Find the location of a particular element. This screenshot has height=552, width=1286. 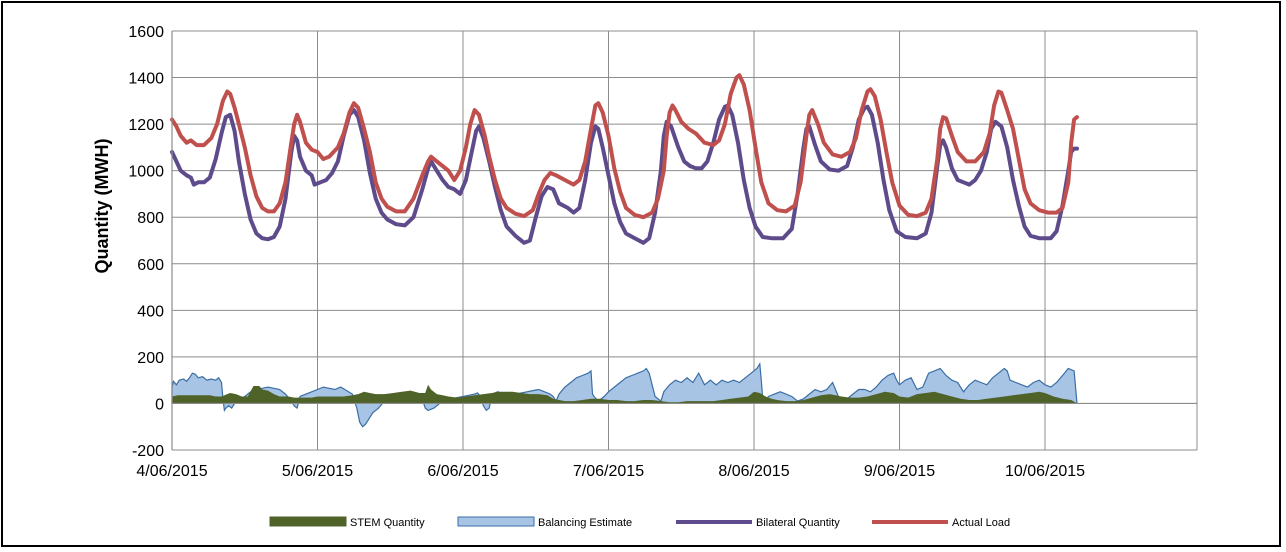

area-series is located at coordinates (624, 395).